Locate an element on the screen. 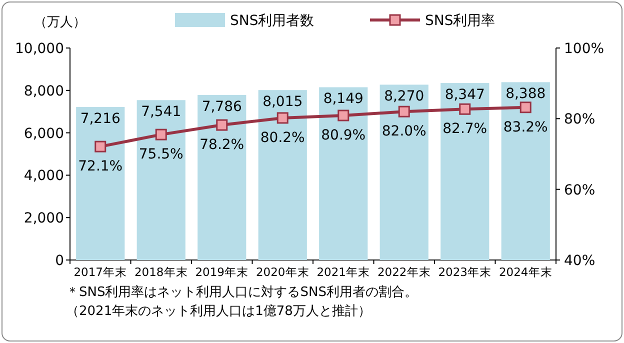 The height and width of the screenshot is (343, 624). y-axis-title: （万人） is located at coordinates (60, 22).